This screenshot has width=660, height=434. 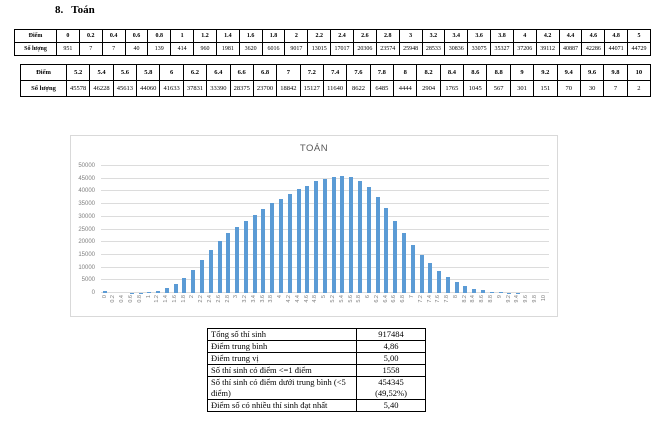 What do you see at coordinates (253, 299) in the screenshot?
I see `x-tick-label: 3.4` at bounding box center [253, 299].